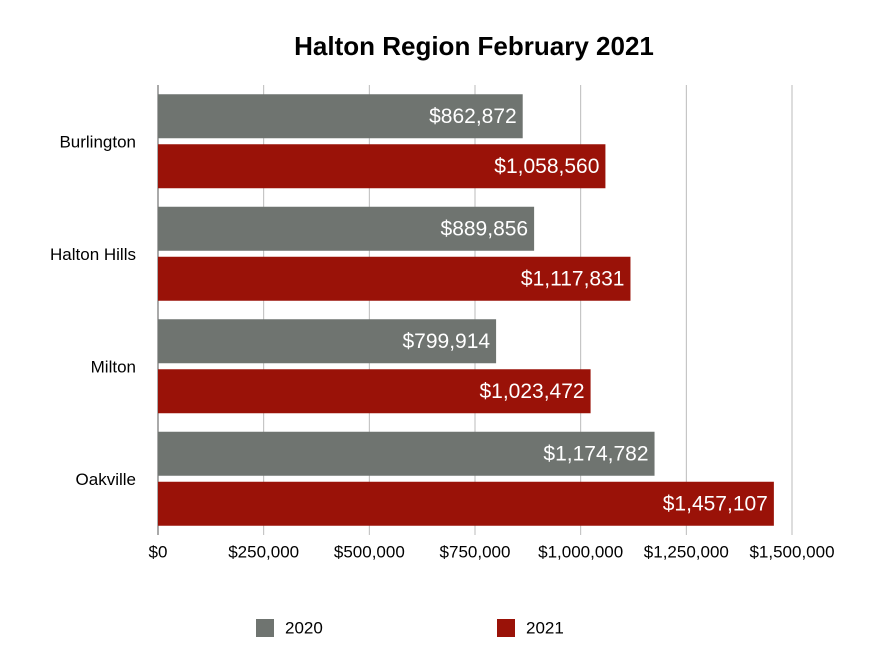 This screenshot has height=662, width=884. Describe the element at coordinates (595, 453) in the screenshot. I see `value-label: $1,174,782` at that location.